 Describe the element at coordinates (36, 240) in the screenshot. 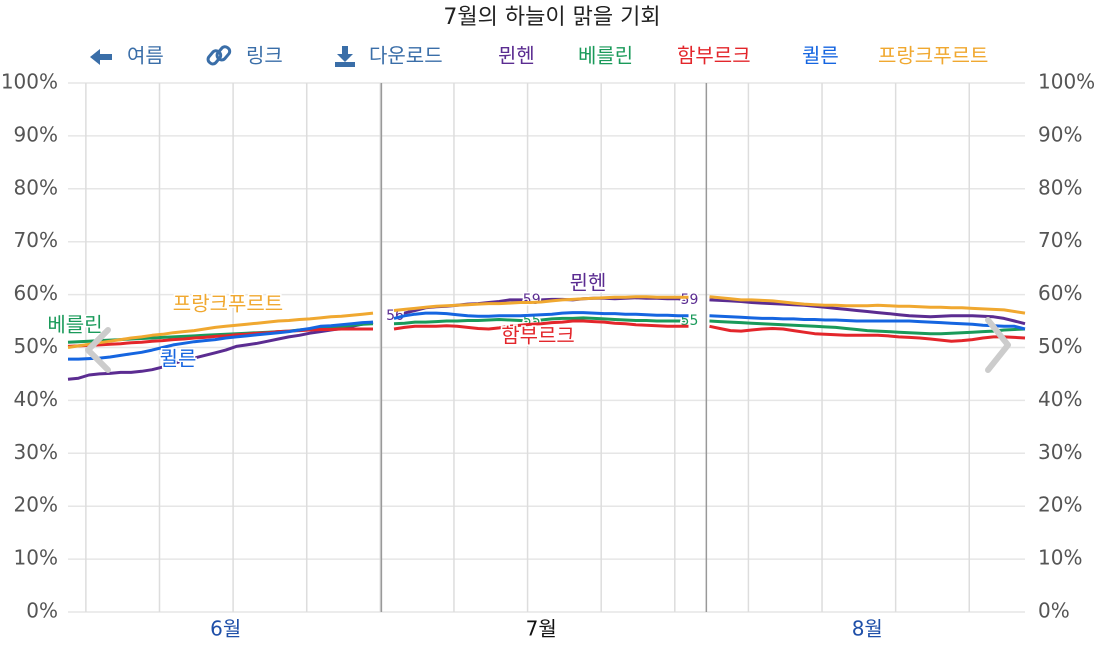

I see `y-tick-label: 70%` at that location.